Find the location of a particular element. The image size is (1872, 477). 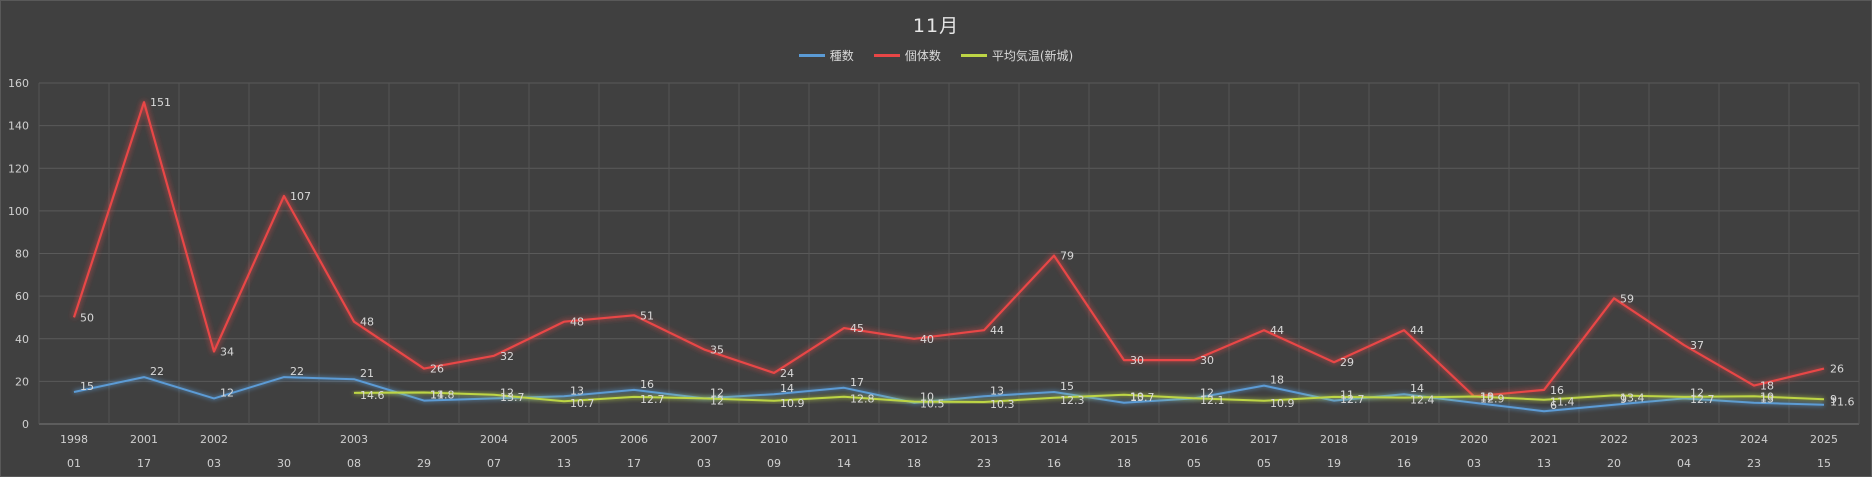

data-label-individuals: 32 is located at coordinates (507, 356).